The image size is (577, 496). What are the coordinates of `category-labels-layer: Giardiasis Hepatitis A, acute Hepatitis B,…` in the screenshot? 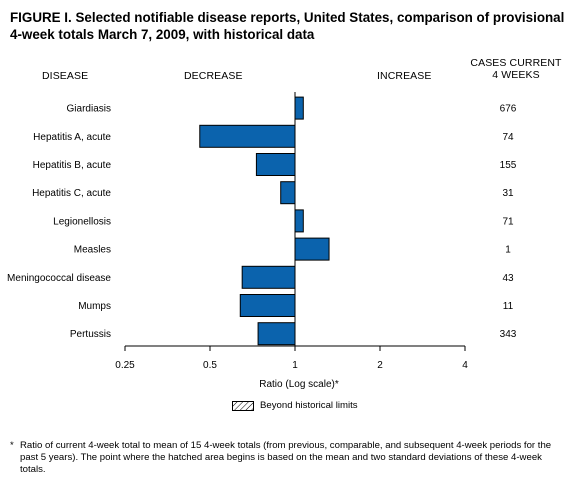 It's located at (59, 222).